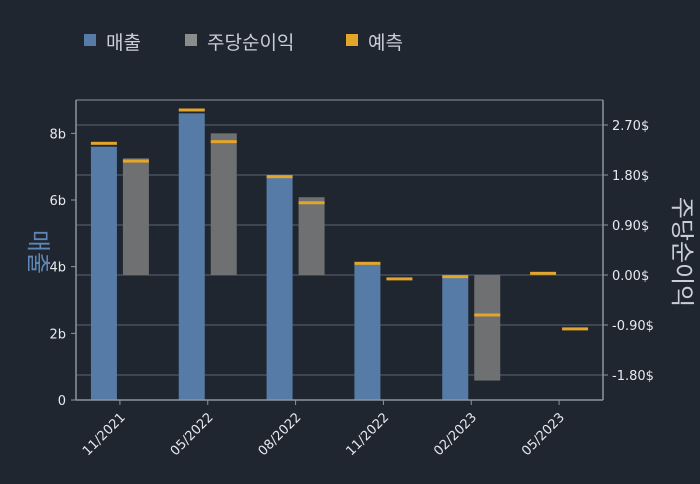 The width and height of the screenshot is (700, 484). Describe the element at coordinates (192, 434) in the screenshot. I see `x-tick-label-1: 05/2022` at that location.